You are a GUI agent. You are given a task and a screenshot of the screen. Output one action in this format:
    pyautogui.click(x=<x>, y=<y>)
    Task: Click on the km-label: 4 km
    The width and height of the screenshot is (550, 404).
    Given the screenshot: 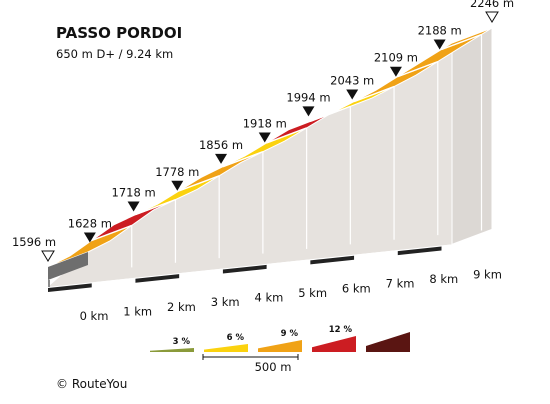 What is the action you would take?
    pyautogui.click(x=268, y=298)
    